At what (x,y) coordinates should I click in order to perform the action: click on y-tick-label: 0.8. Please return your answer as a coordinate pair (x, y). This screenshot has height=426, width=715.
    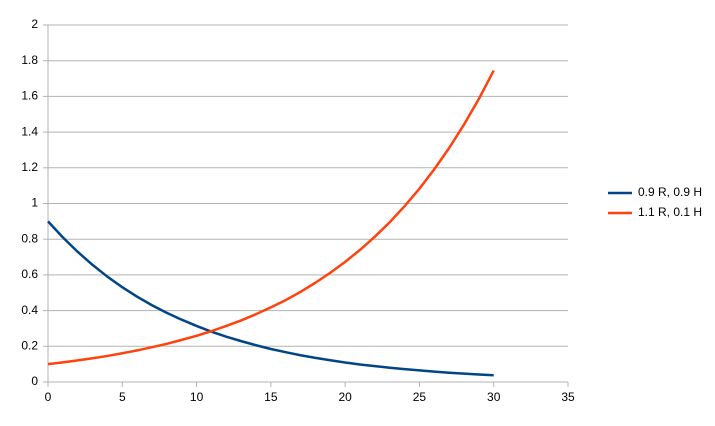
    Looking at the image, I should click on (29, 238).